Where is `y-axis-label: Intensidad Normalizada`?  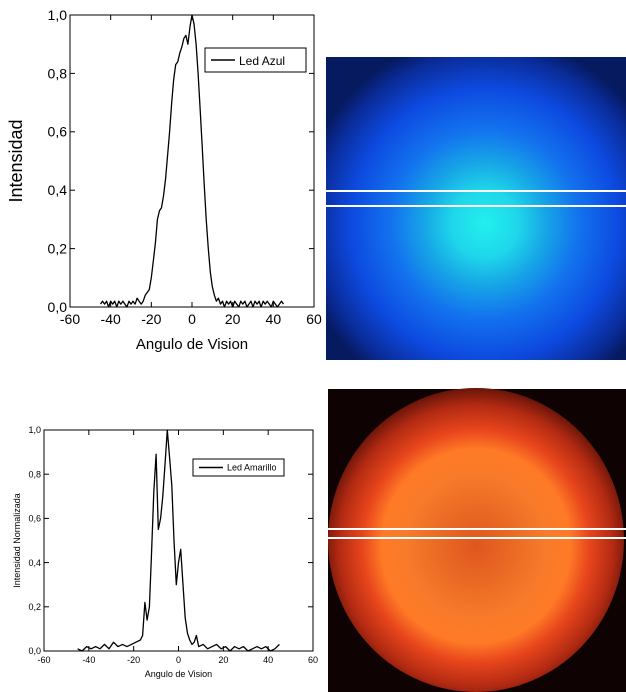
y-axis-label: Intensidad Normalizada is located at coordinates (17, 540).